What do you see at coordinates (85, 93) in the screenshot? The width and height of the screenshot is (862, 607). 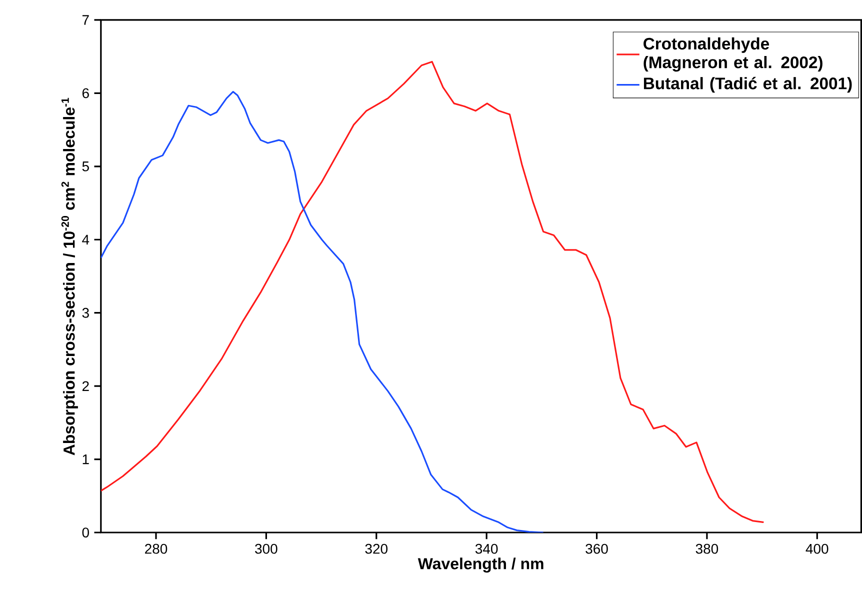 I see `y-tick-label: 6` at bounding box center [85, 93].